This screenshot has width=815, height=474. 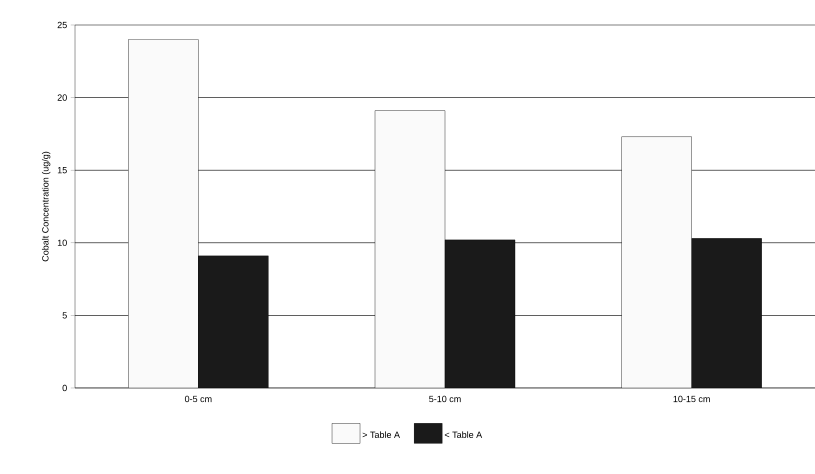 I want to click on legend-label: < Table A, so click(x=463, y=434).